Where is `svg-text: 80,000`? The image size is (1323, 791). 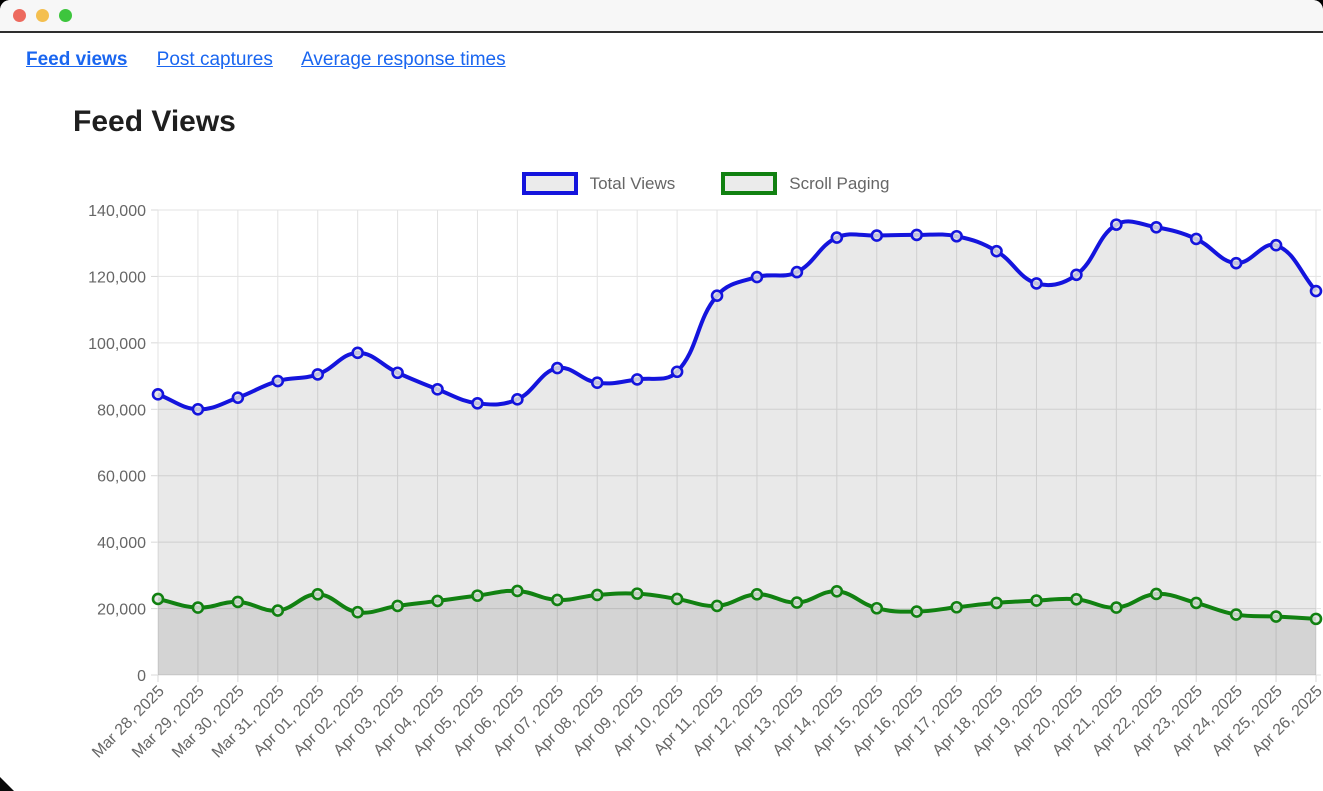
svg-text: 80,000 is located at coordinates (121, 410).